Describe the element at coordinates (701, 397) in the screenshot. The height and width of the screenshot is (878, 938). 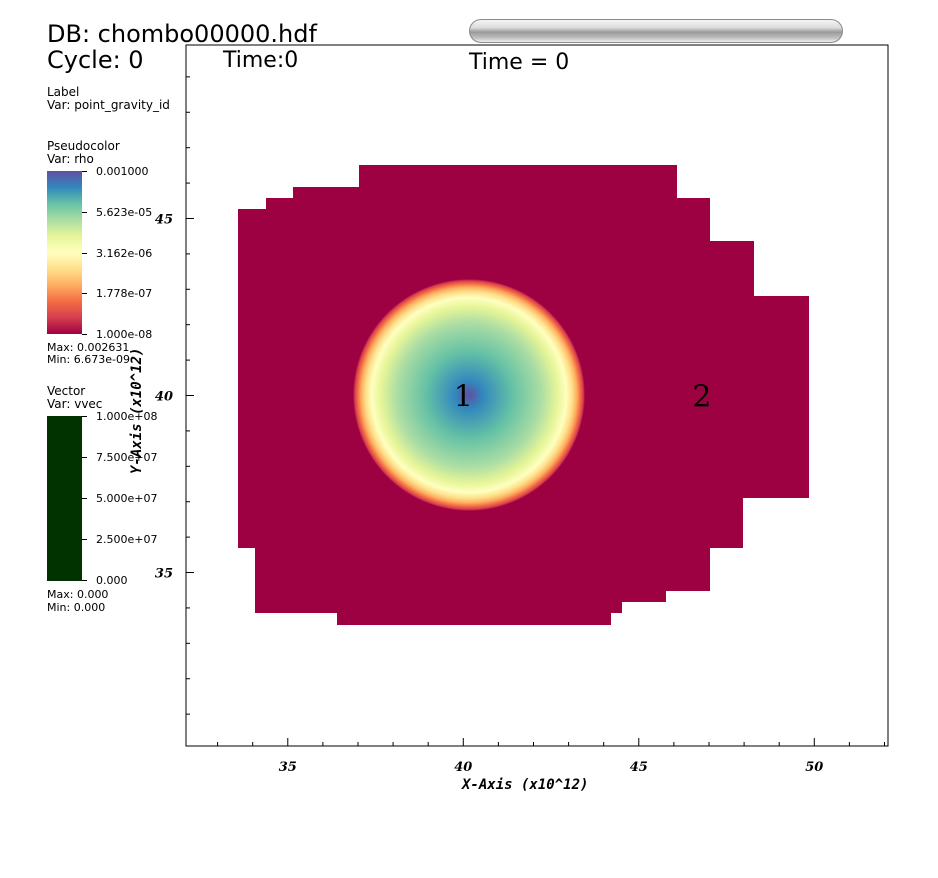
I see `point-label: 2` at that location.